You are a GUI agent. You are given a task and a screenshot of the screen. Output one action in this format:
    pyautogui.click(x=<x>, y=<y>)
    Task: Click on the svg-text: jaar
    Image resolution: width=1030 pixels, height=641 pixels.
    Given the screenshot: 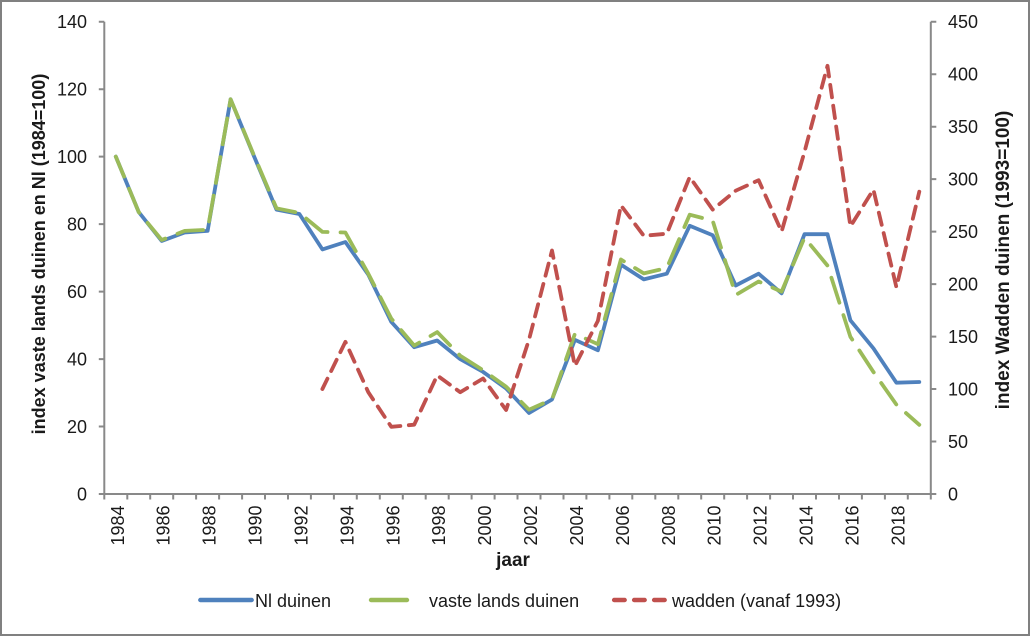 What is the action you would take?
    pyautogui.click(x=512, y=560)
    